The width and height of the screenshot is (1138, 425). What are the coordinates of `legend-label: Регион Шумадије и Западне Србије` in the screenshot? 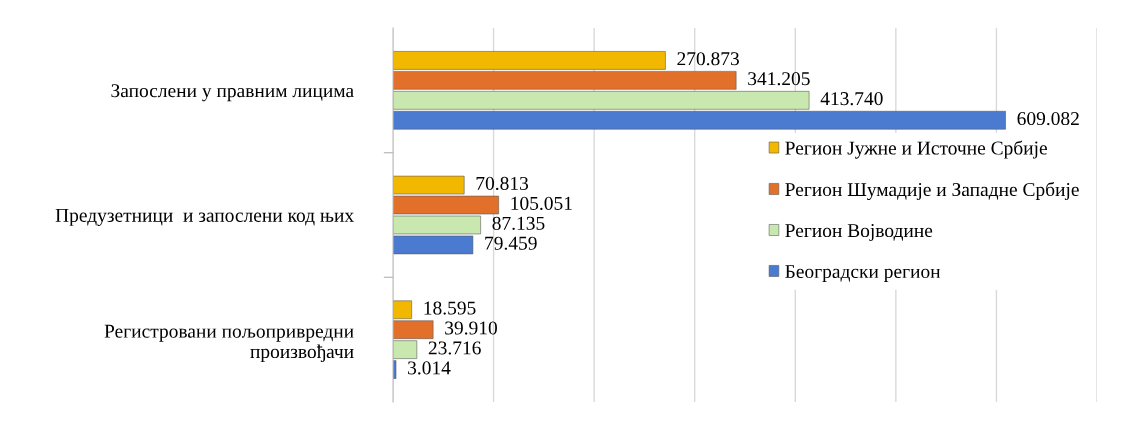 It's located at (932, 191).